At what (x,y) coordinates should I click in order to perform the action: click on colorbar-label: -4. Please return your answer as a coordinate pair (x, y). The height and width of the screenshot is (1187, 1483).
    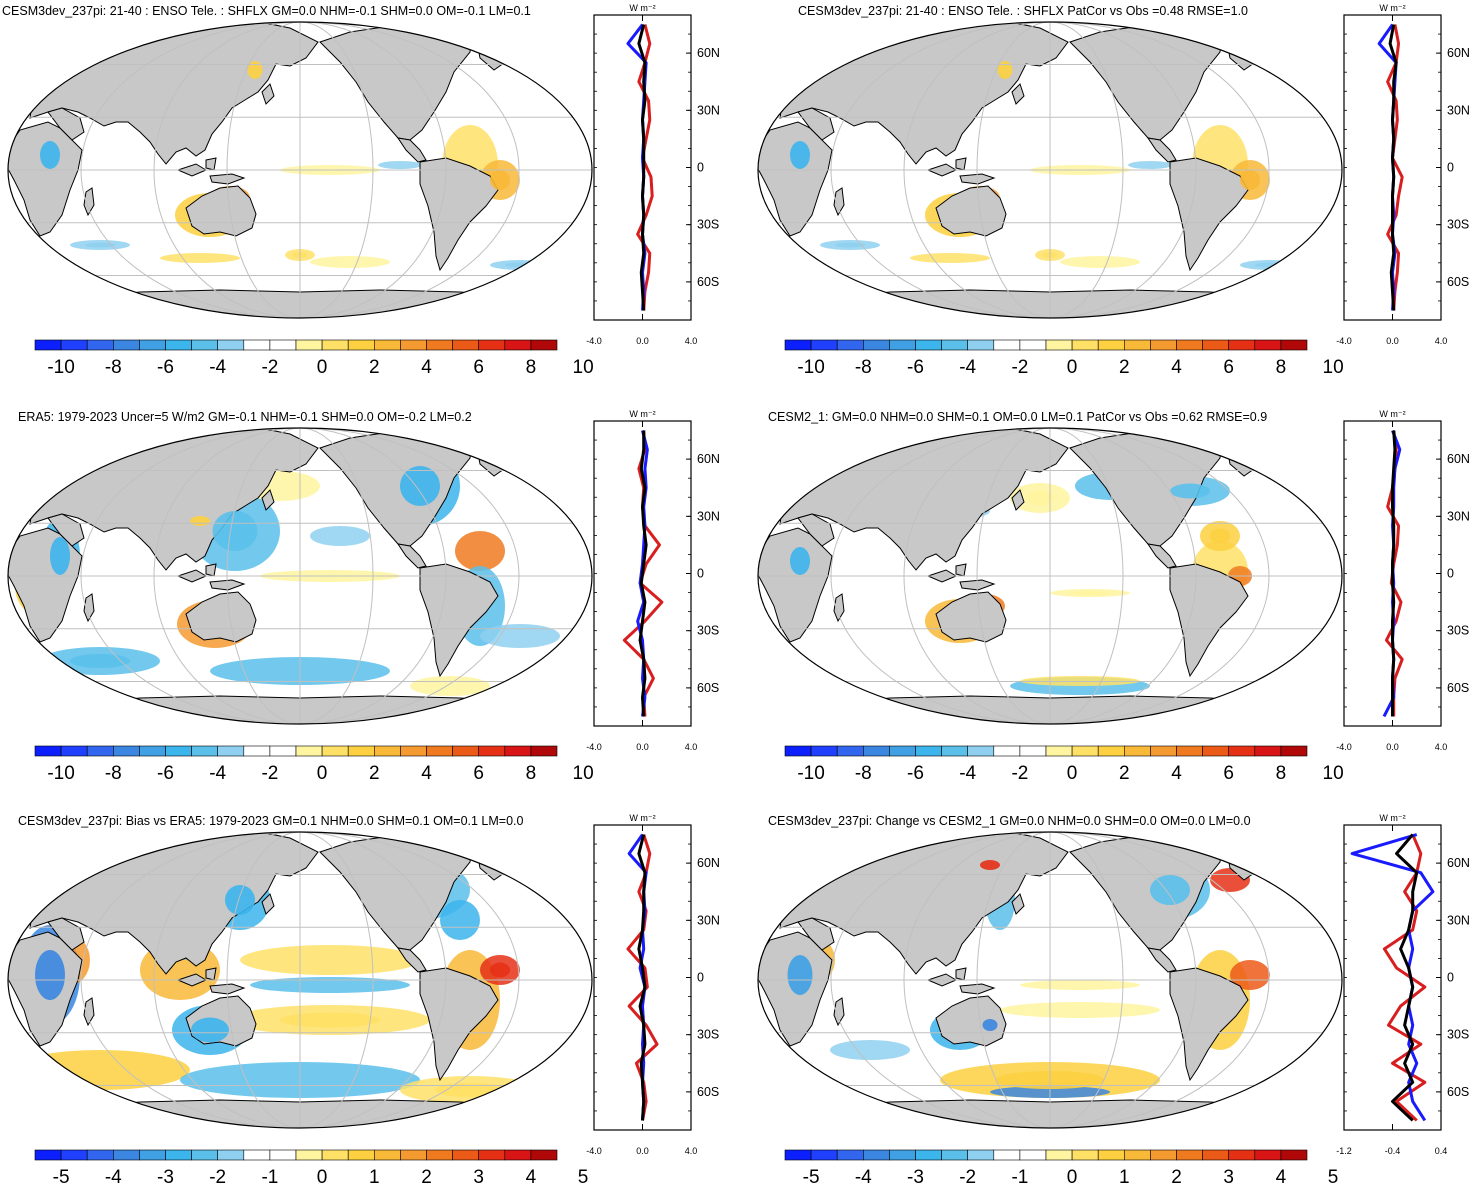
    Looking at the image, I should click on (967, 367).